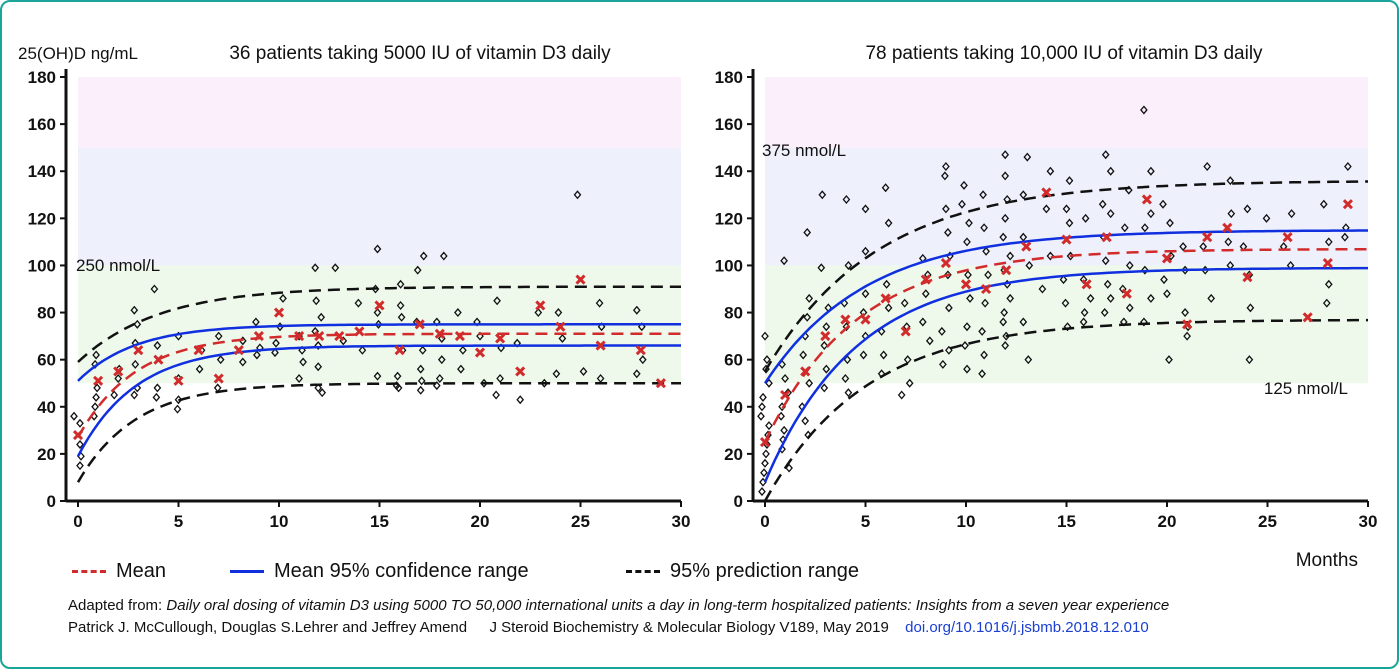  Describe the element at coordinates (46, 454) in the screenshot. I see `left-y-tick-label: 20` at that location.